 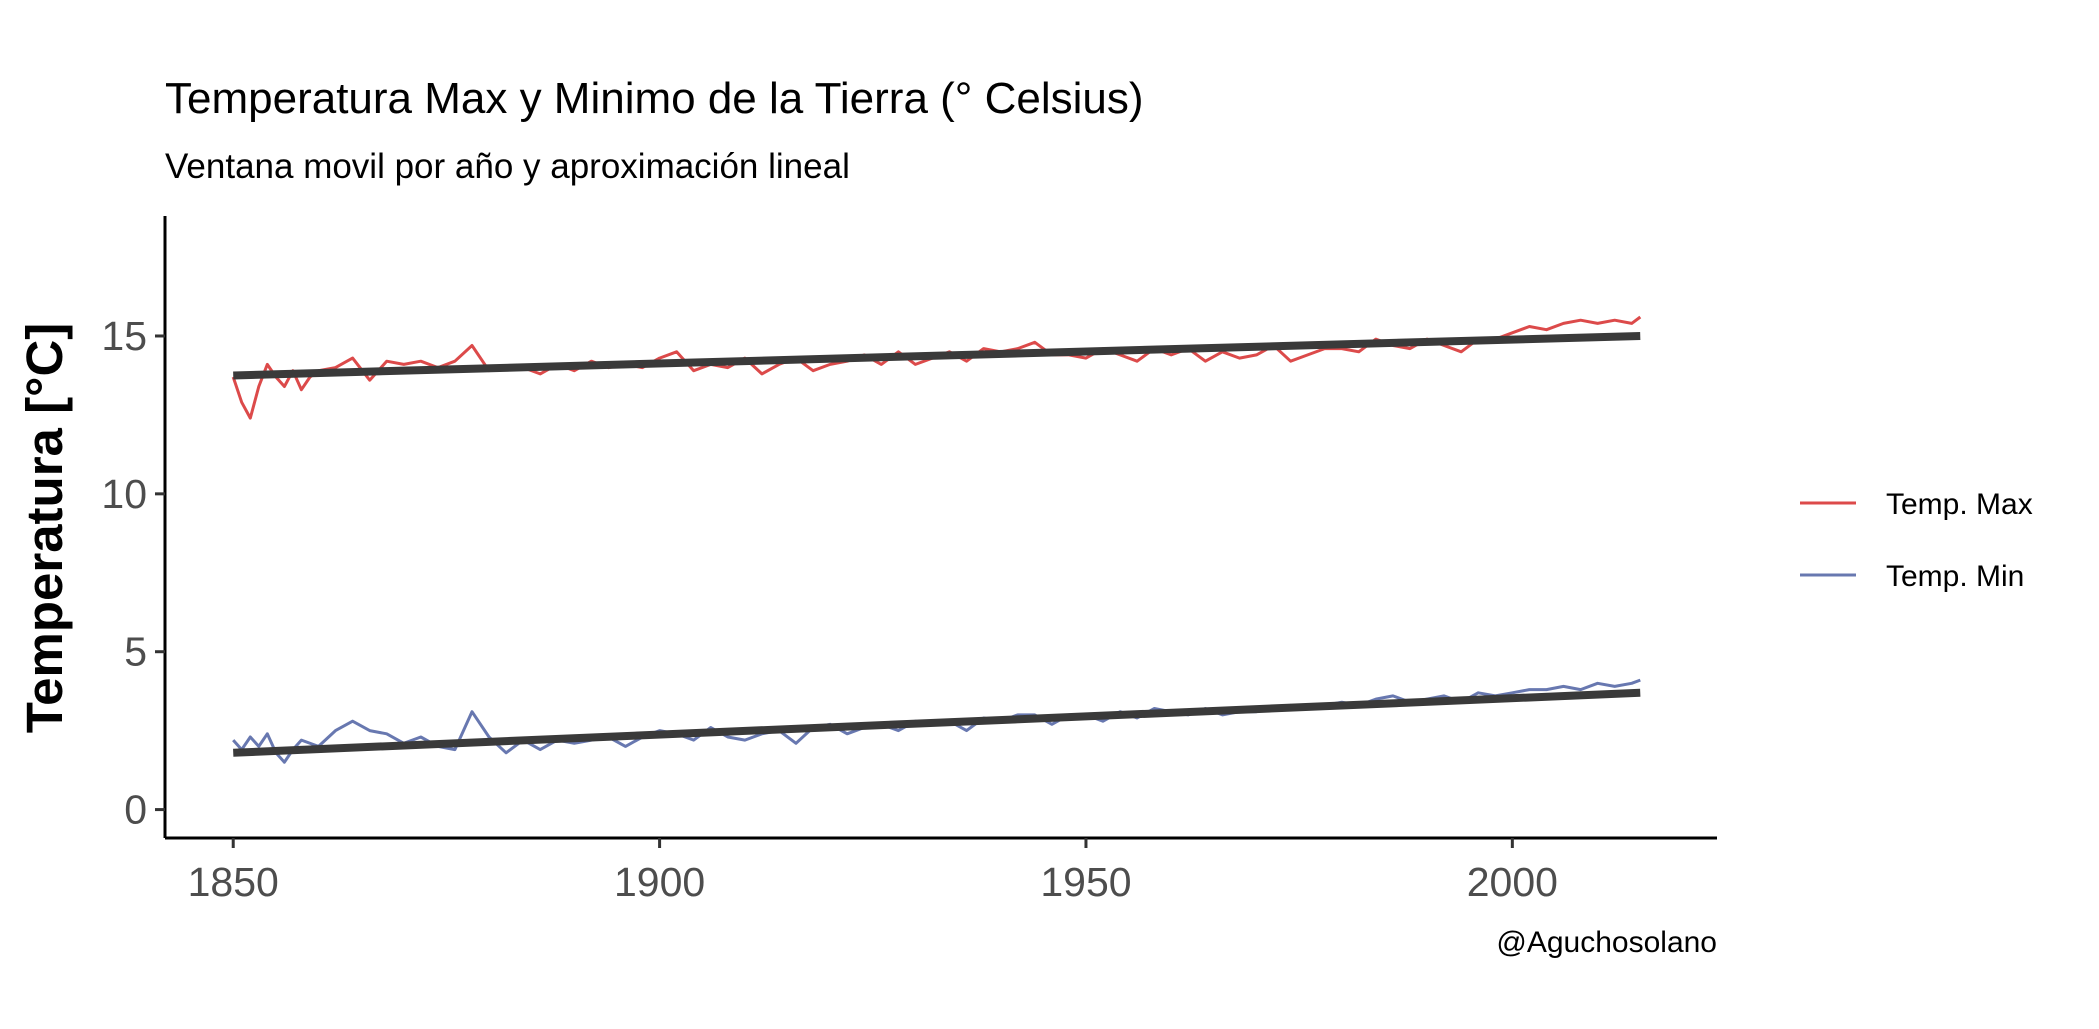 I want to click on legend: Temp. Max Temp. Min, so click(x=1916, y=540).